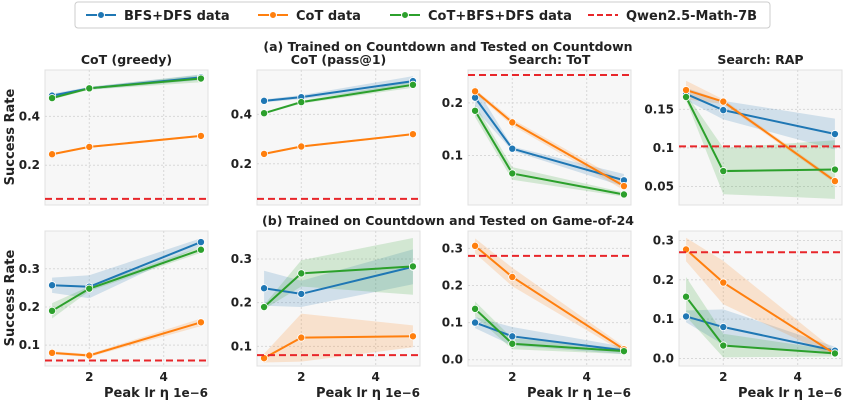  I want to click on legend-label-cot-bfs-dfs: CoT+BFS+DFS data, so click(500, 16).